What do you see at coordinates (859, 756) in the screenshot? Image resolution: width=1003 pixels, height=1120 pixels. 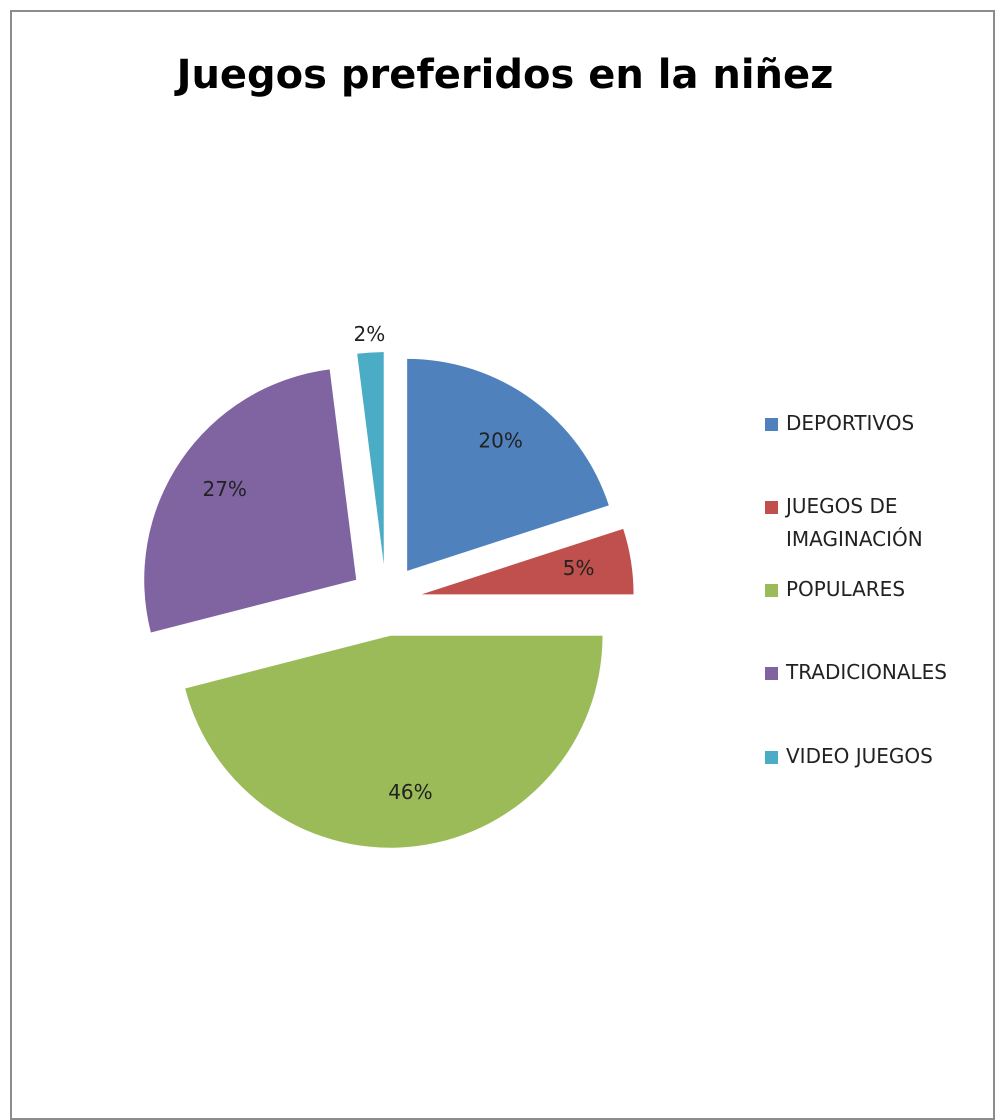 I see `legend-label: VIDEO JUEGOS` at bounding box center [859, 756].